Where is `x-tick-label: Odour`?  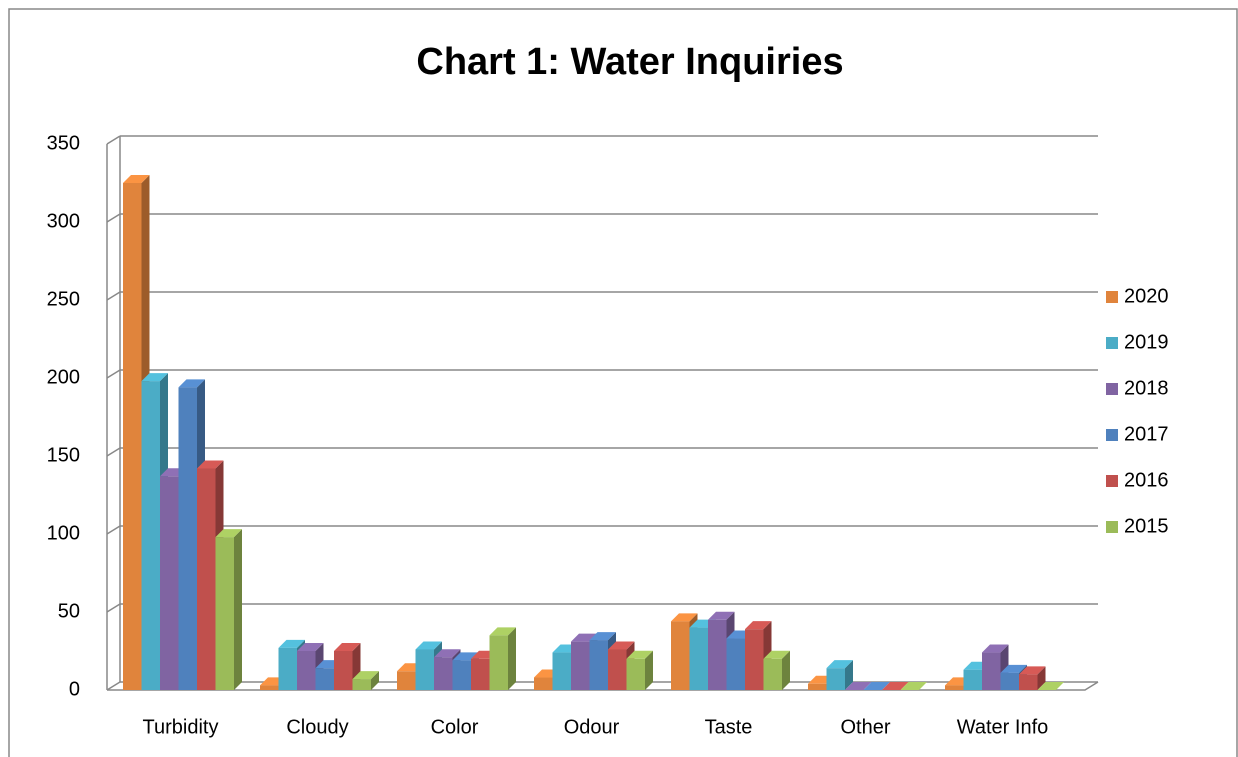
x-tick-label: Odour is located at coordinates (592, 727).